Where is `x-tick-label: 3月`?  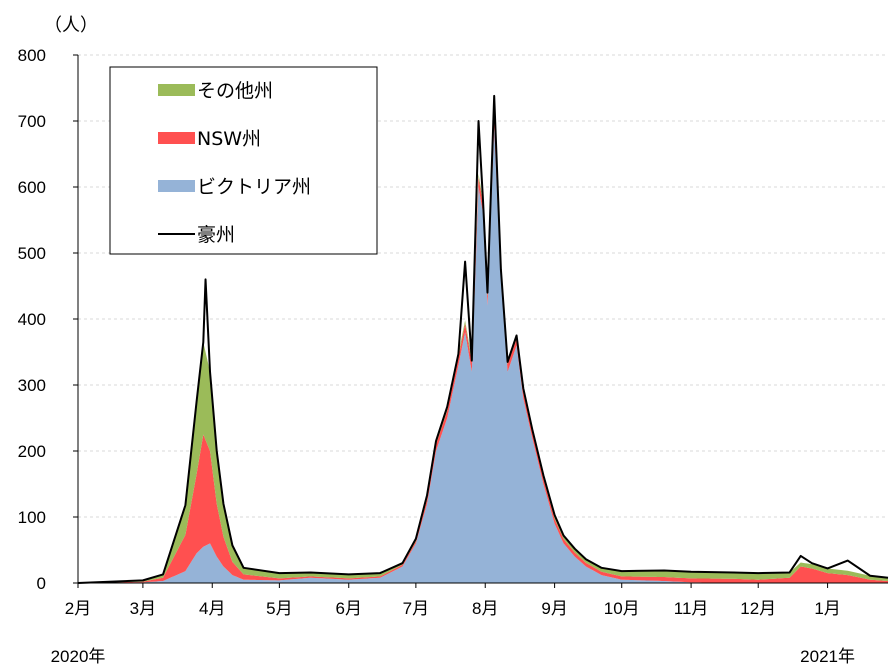 x-tick-label: 3月 is located at coordinates (143, 608).